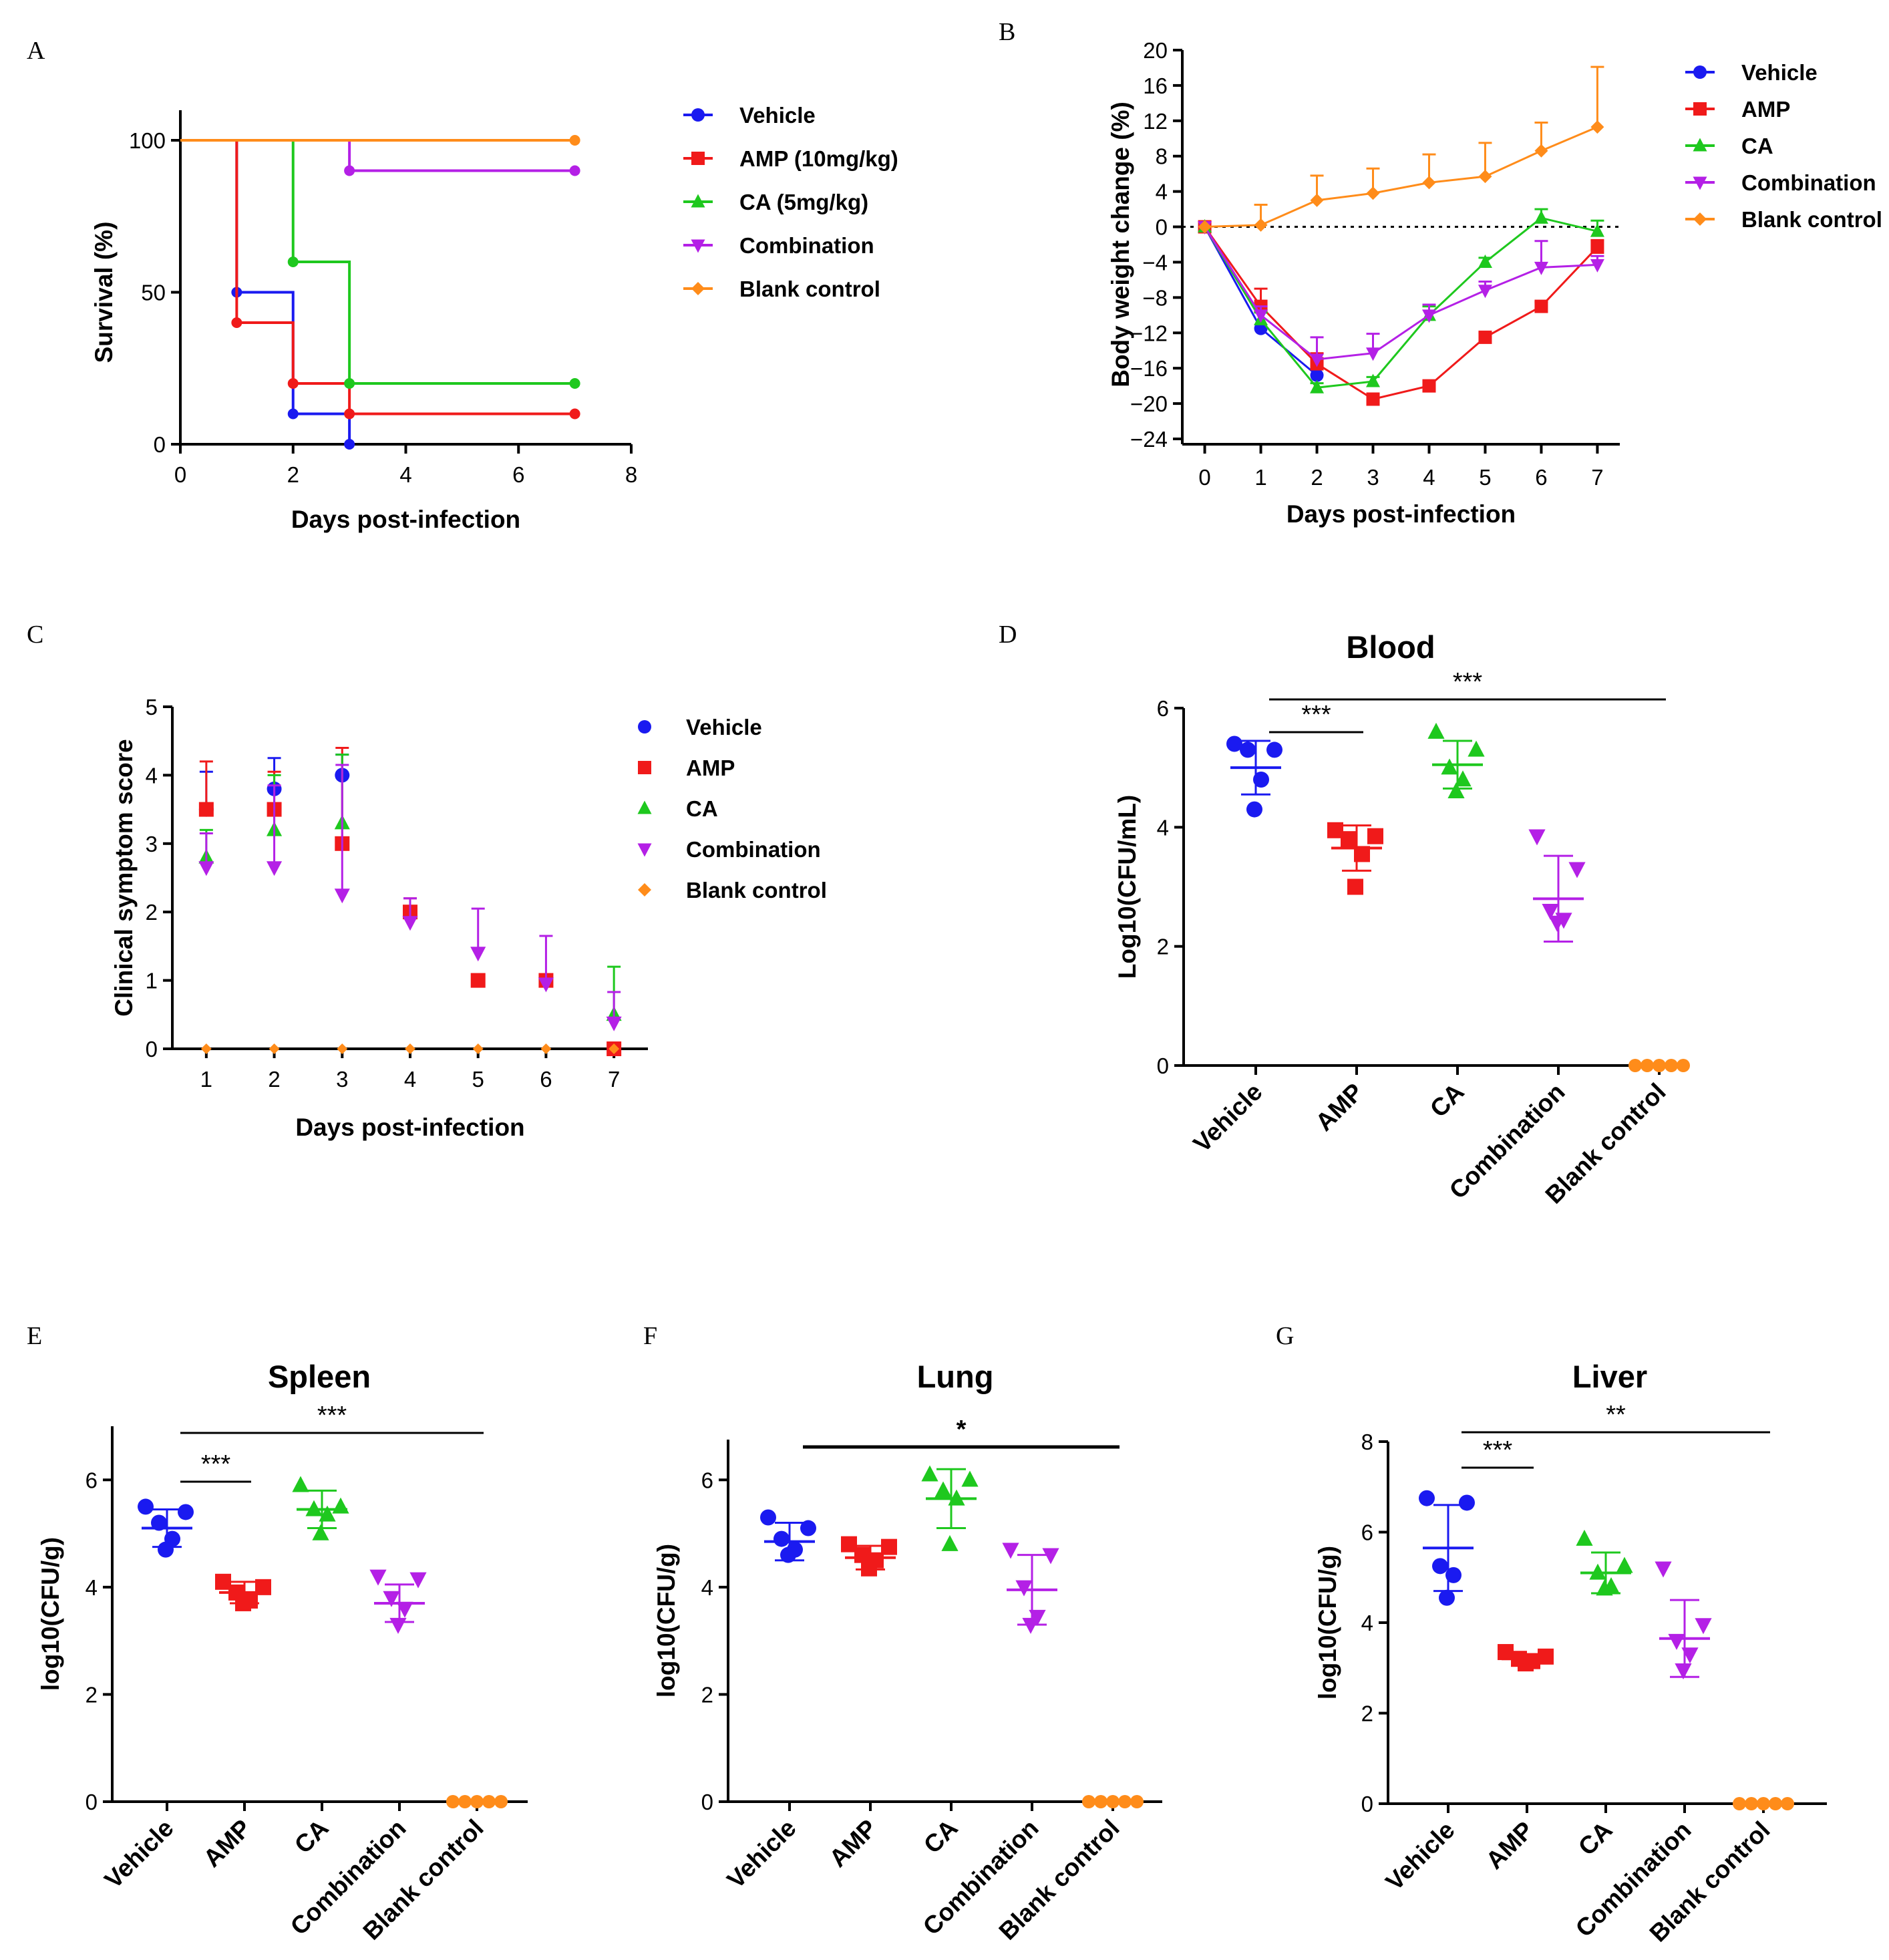  Describe the element at coordinates (1700, 145) in the screenshot. I see `legend-marker-ca` at that location.